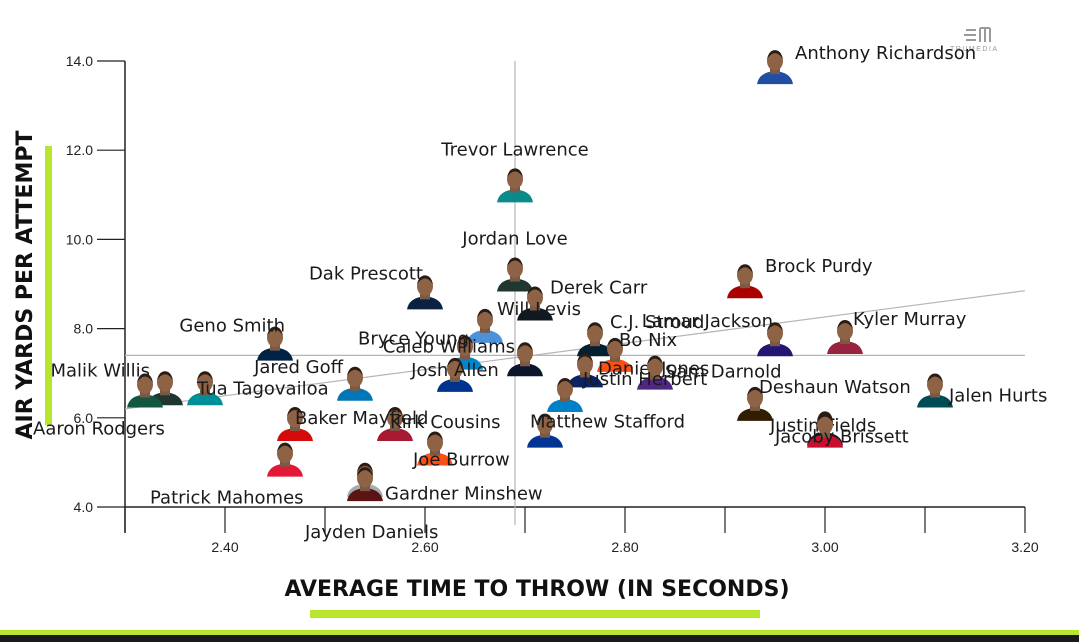 The height and width of the screenshot is (642, 1079). Describe the element at coordinates (454, 370) in the screenshot. I see `player-label: Josh Allen` at that location.